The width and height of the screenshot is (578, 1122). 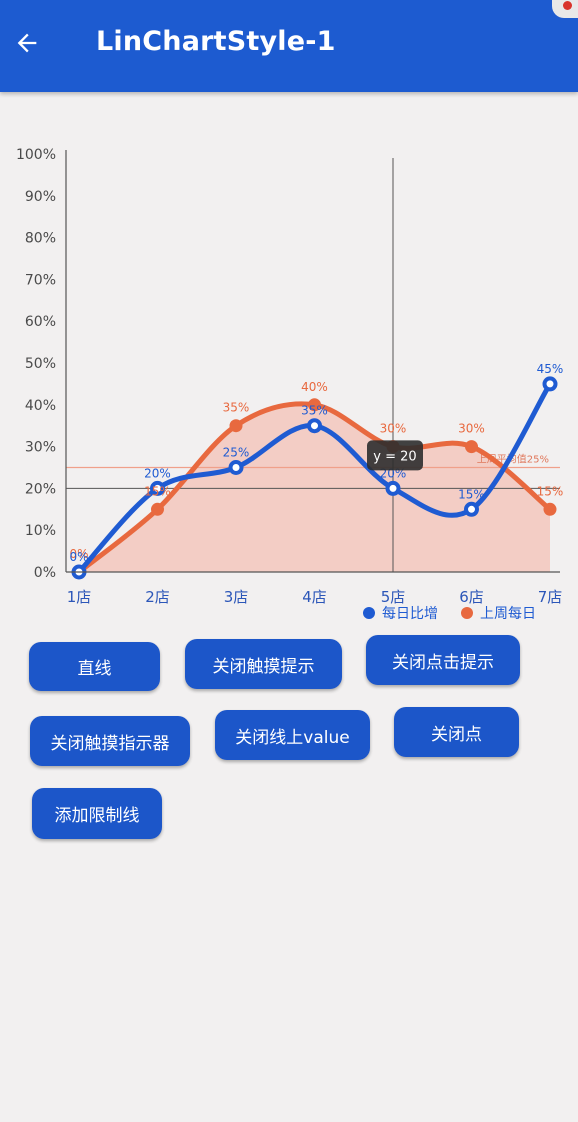 What do you see at coordinates (410, 614) in the screenshot?
I see `legend-label: 每日比增` at bounding box center [410, 614].